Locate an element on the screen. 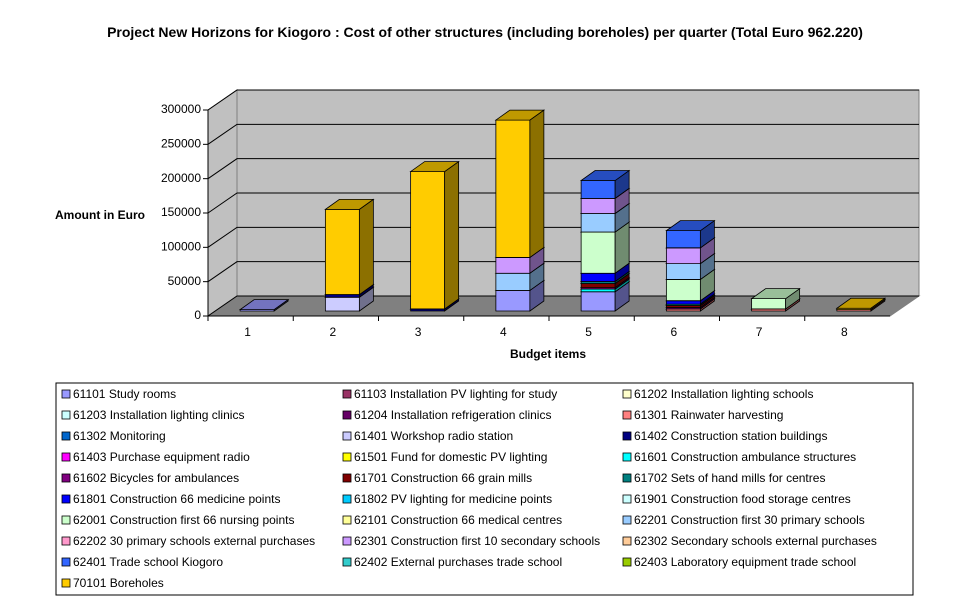 Image resolution: width=970 pixels, height=604 pixels. x-tick-label: 3 is located at coordinates (418, 332).